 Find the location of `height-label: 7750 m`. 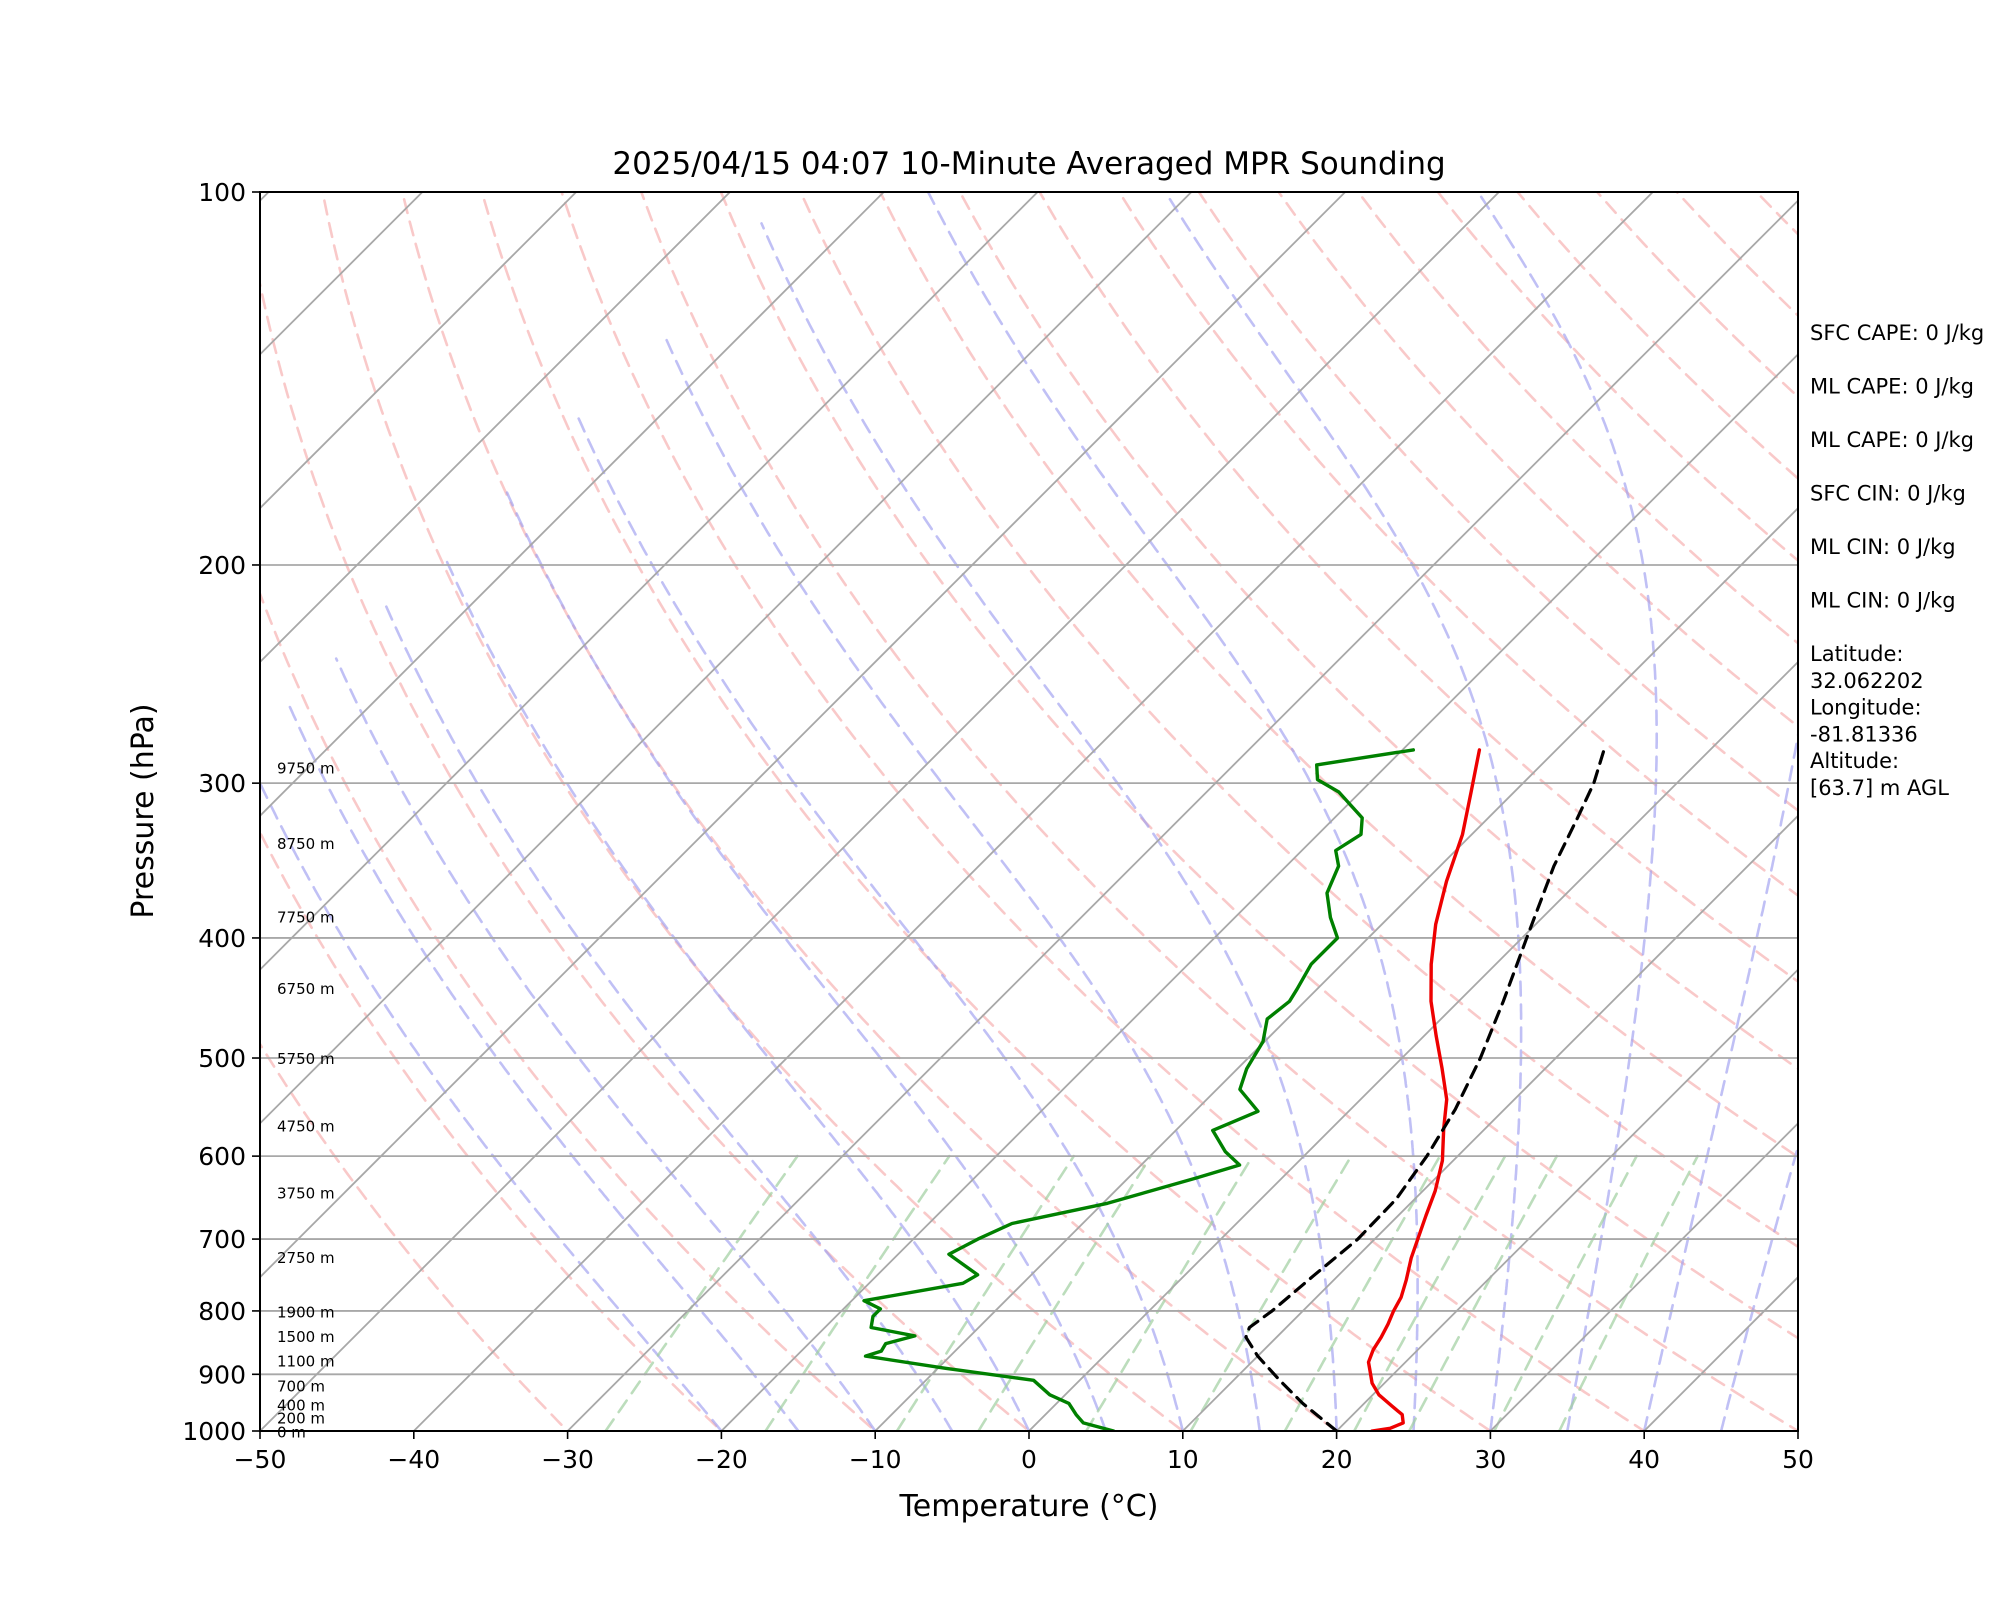

height-label: 7750 m is located at coordinates (306, 917).